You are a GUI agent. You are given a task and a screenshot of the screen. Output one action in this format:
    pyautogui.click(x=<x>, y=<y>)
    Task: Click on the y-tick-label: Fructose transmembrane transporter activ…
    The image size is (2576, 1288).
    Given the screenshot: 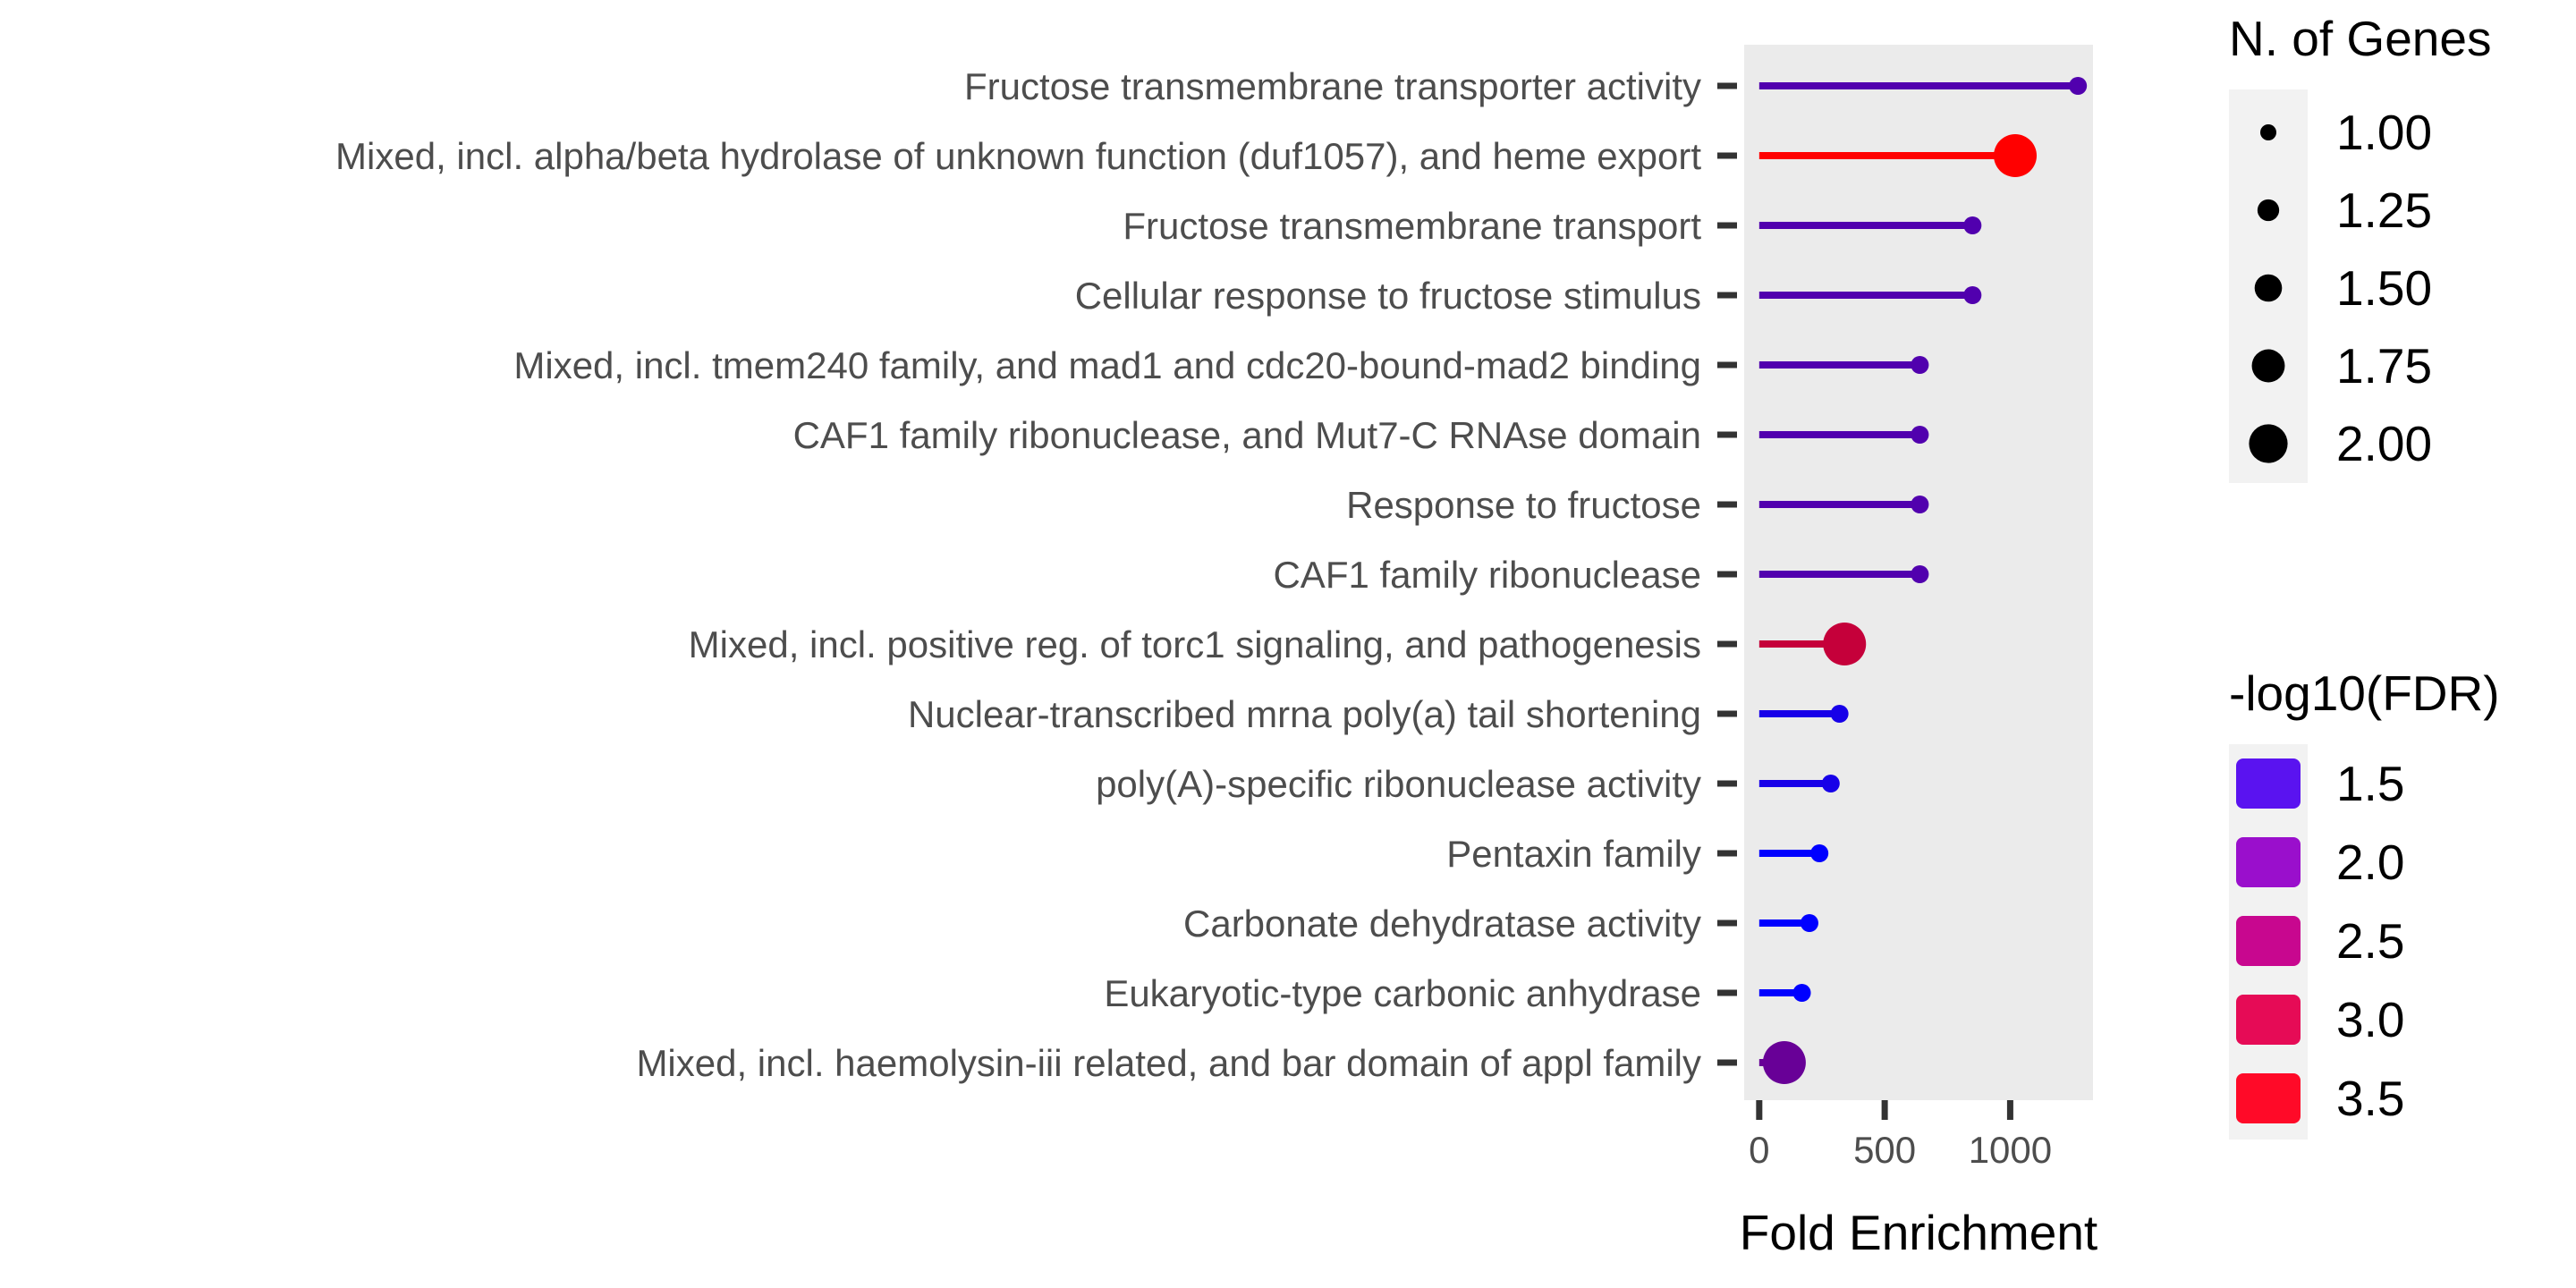 What is the action you would take?
    pyautogui.click(x=1332, y=86)
    